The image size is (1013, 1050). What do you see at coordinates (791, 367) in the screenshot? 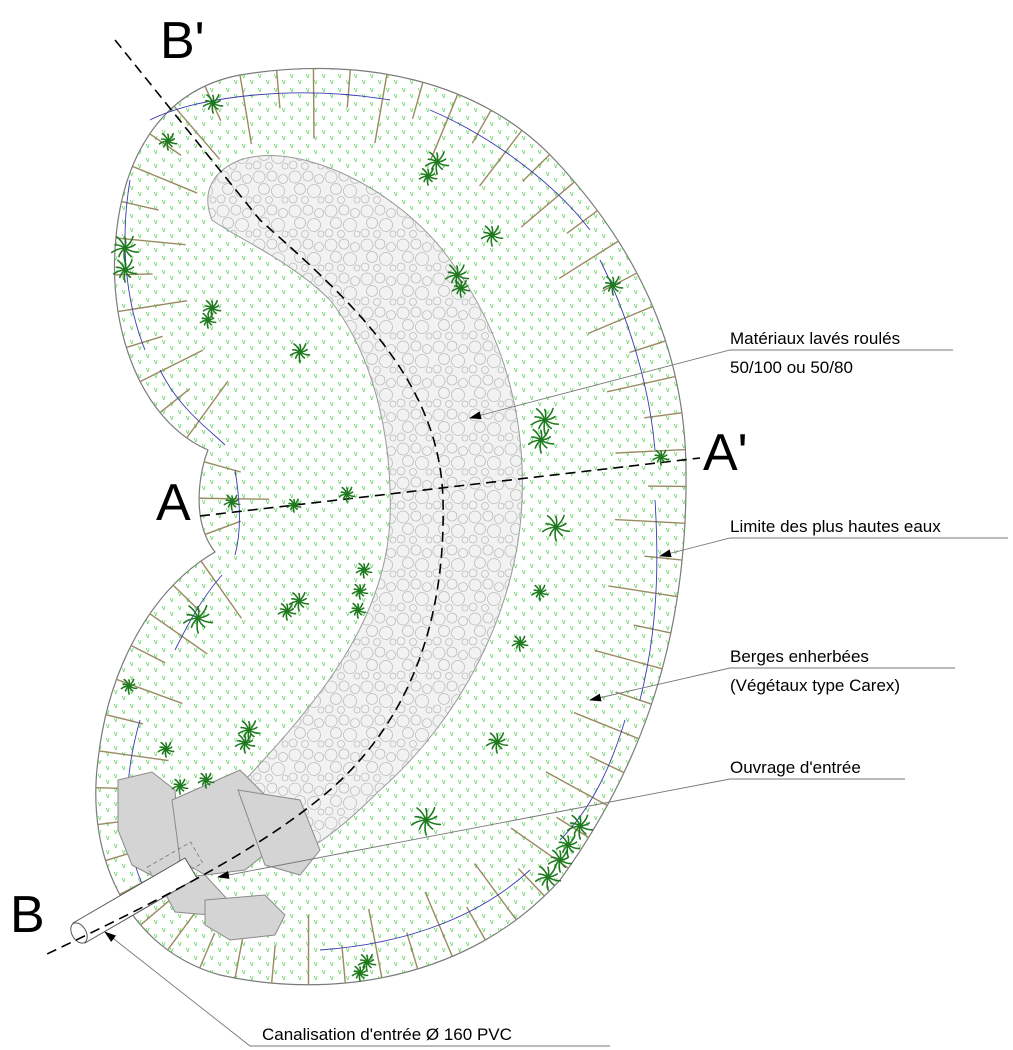
I see `label-materiaux-2: 50/100 ou 50/80` at bounding box center [791, 367].